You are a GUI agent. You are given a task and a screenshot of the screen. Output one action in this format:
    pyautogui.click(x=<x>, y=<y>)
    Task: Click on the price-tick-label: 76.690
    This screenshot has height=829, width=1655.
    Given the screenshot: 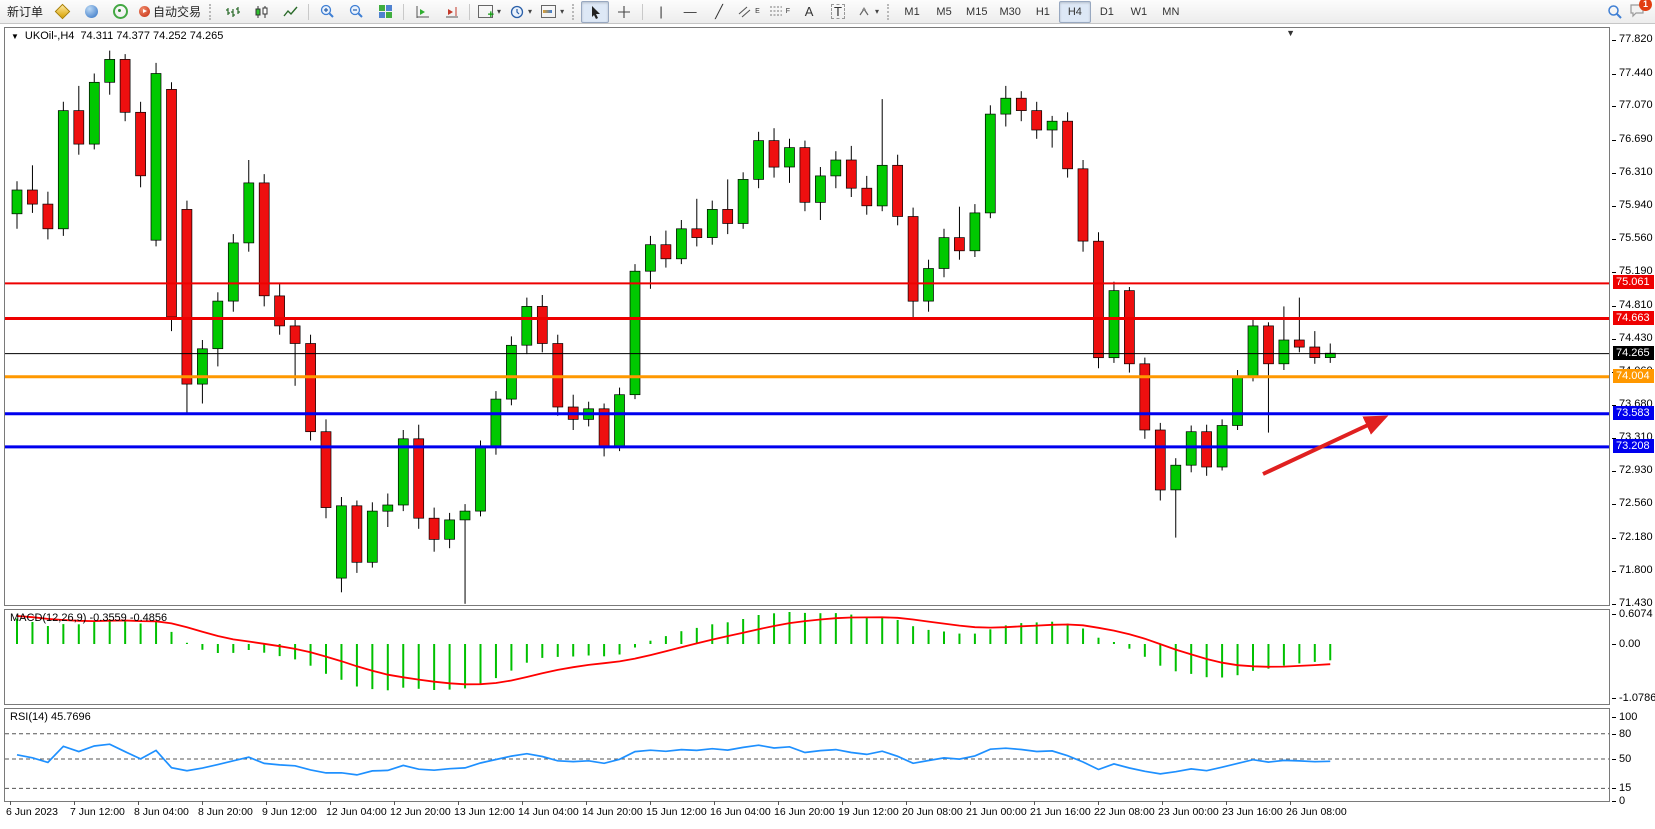 What is the action you would take?
    pyautogui.click(x=1636, y=139)
    